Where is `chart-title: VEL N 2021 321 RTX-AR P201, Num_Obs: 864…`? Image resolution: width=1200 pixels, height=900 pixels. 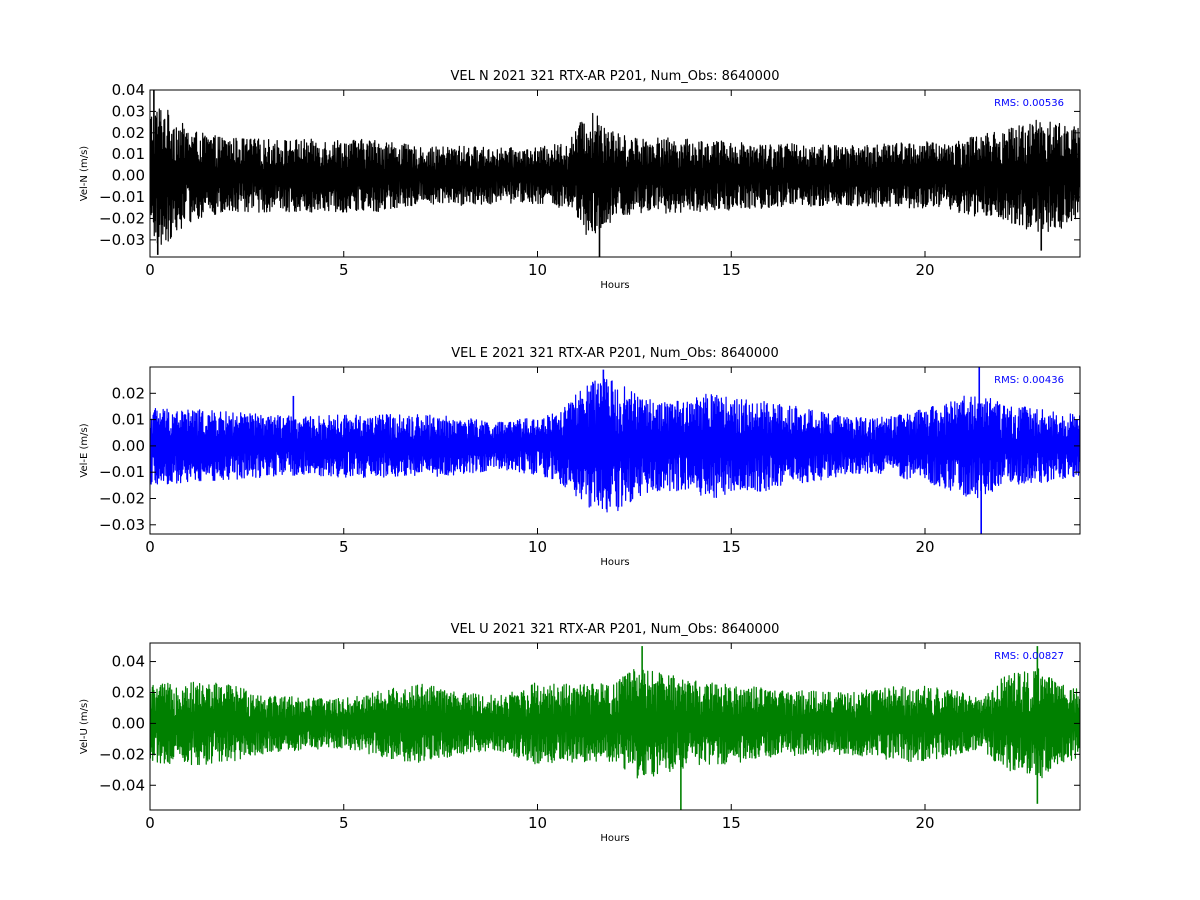
chart-title: VEL N 2021 321 RTX-AR P201, Num_Obs: 864… is located at coordinates (615, 76).